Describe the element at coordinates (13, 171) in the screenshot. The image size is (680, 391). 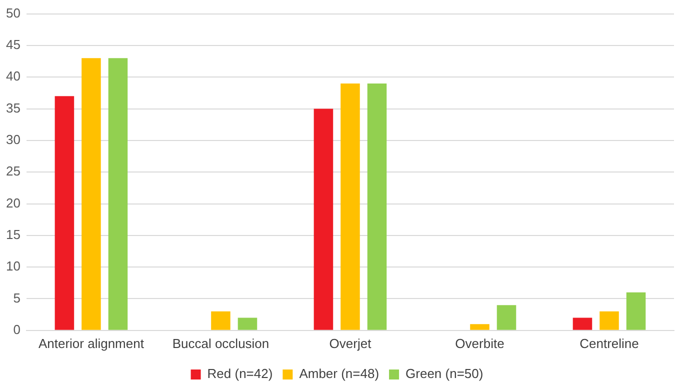
I see `y-tick-label: 25` at that location.